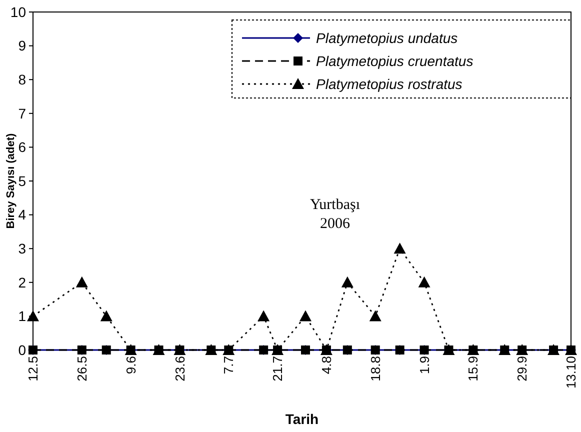 The image size is (581, 432). Describe the element at coordinates (571, 372) in the screenshot. I see `x-tick-label: 13.10` at that location.